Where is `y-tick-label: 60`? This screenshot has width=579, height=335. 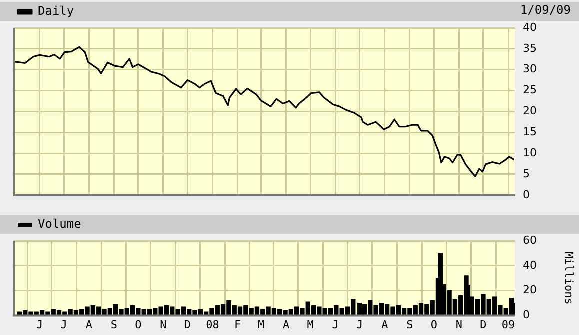
y-tick-label: 60 is located at coordinates (530, 240).